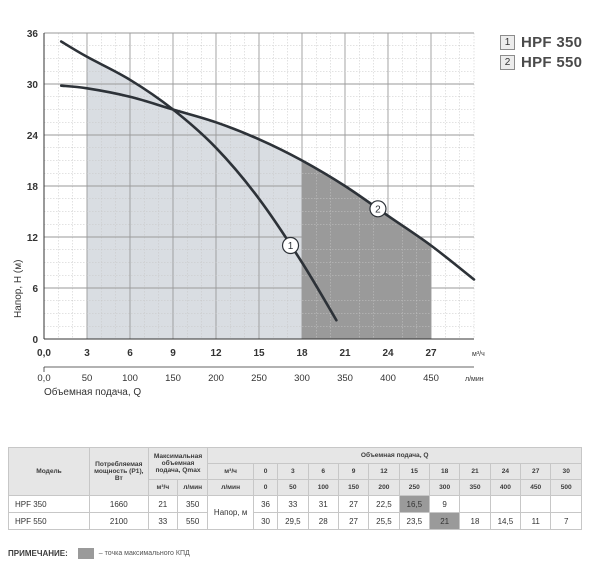 This screenshot has width=600, height=587. What do you see at coordinates (33, 136) in the screenshot?
I see `y-tick-label: 24` at bounding box center [33, 136].